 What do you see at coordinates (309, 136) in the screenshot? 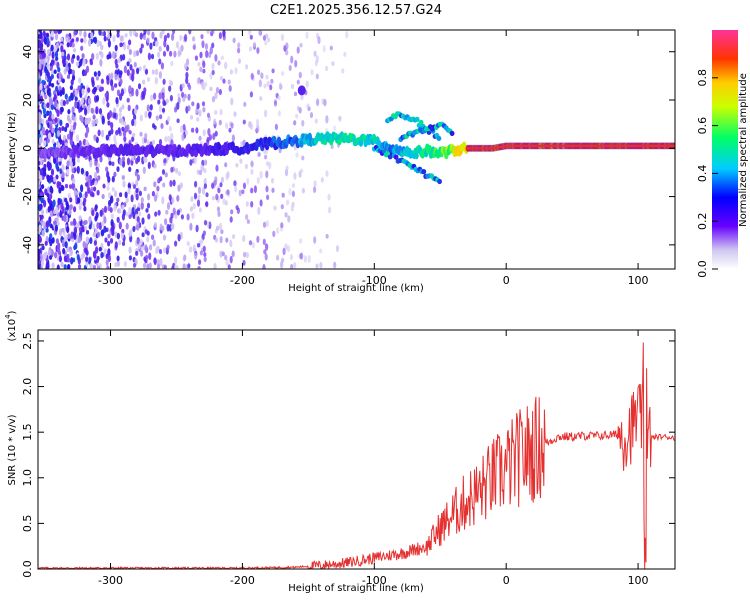
I see `ridge-cell` at bounding box center [309, 136].